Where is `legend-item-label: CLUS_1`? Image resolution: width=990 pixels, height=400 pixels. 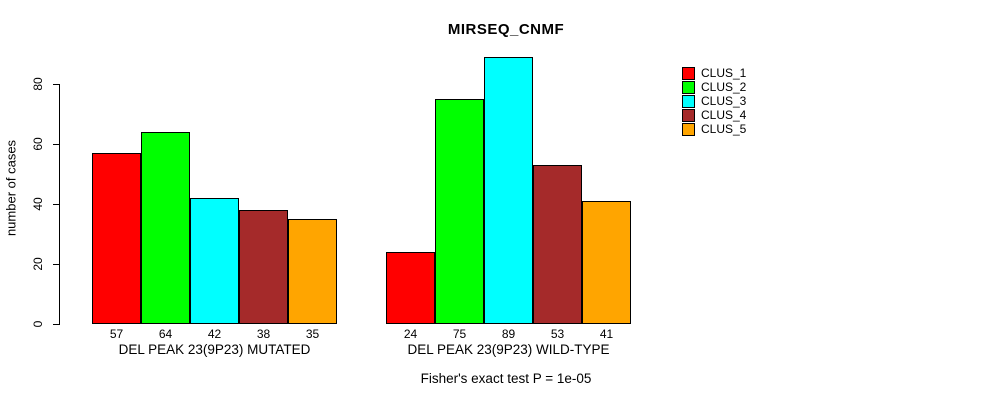
legend-item-label: CLUS_1 is located at coordinates (724, 73).